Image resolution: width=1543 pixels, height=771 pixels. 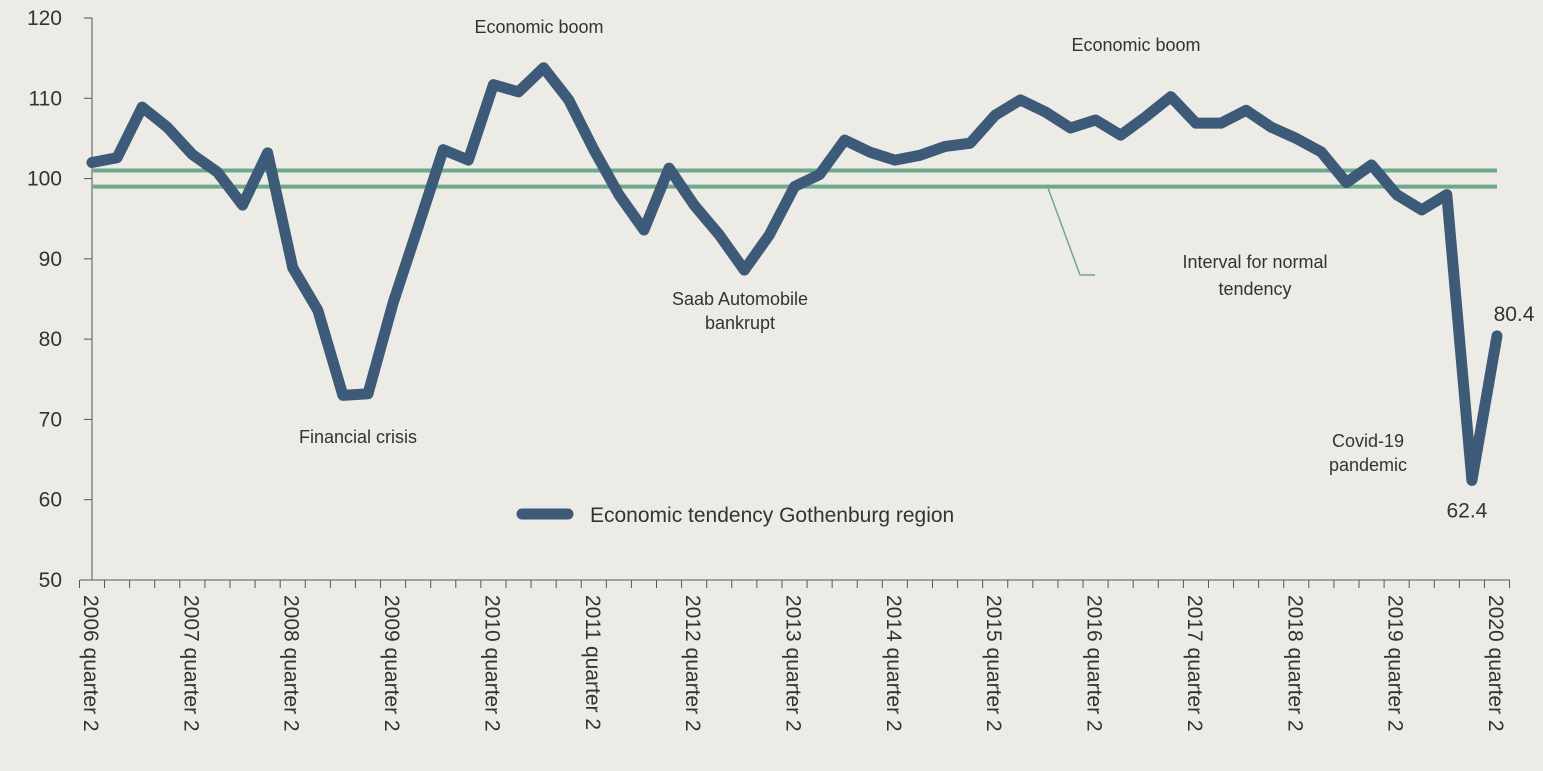 What do you see at coordinates (44, 18) in the screenshot?
I see `y-tick-label: 120` at bounding box center [44, 18].